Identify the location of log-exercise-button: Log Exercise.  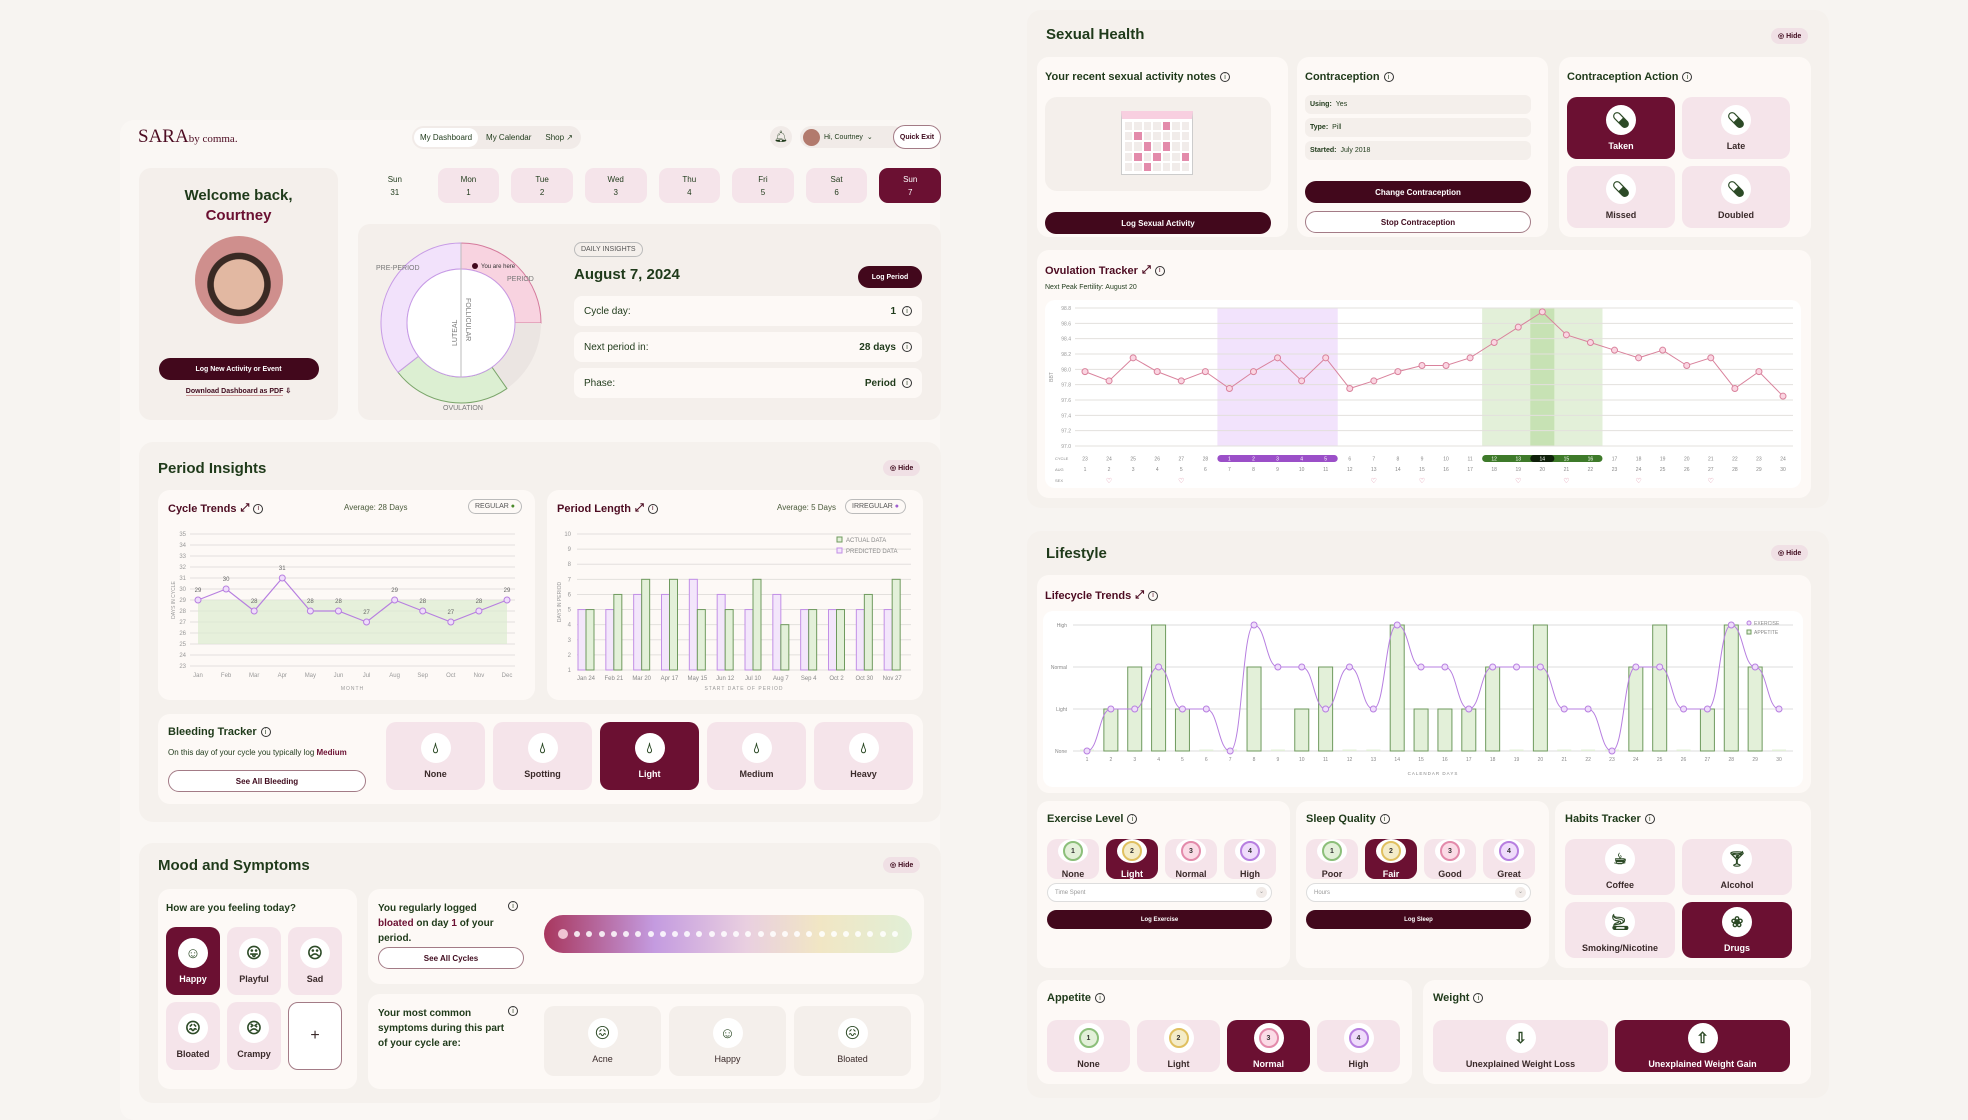
(1159, 919).